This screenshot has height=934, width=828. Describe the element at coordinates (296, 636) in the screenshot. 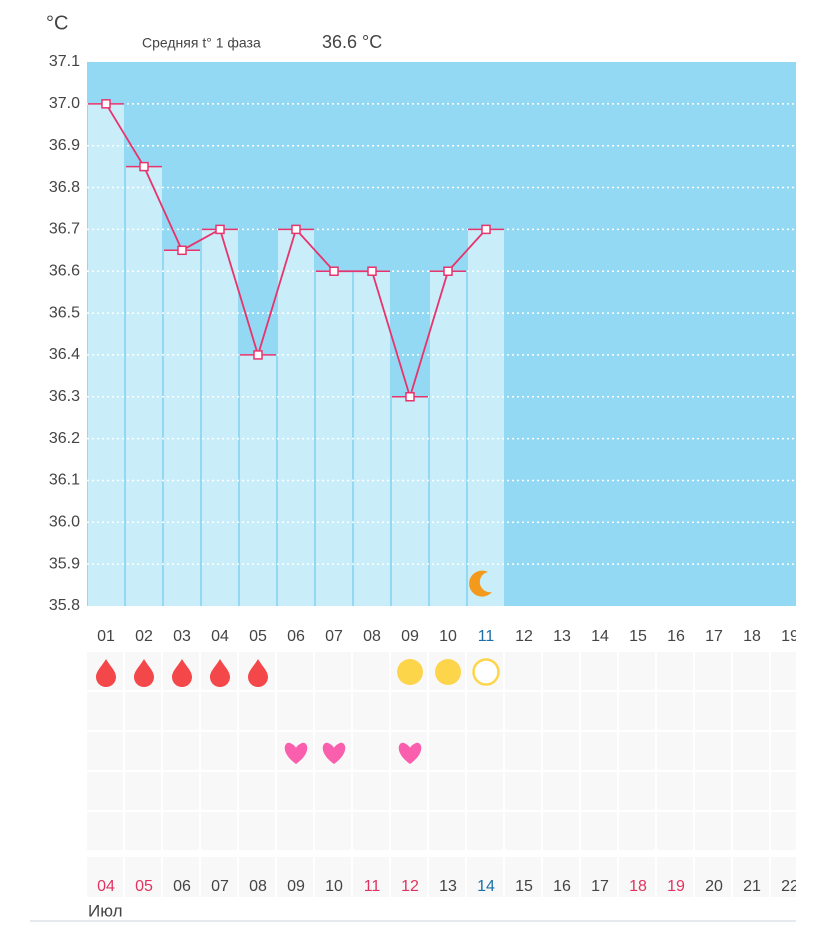

I see `x-tick-label: 06` at that location.